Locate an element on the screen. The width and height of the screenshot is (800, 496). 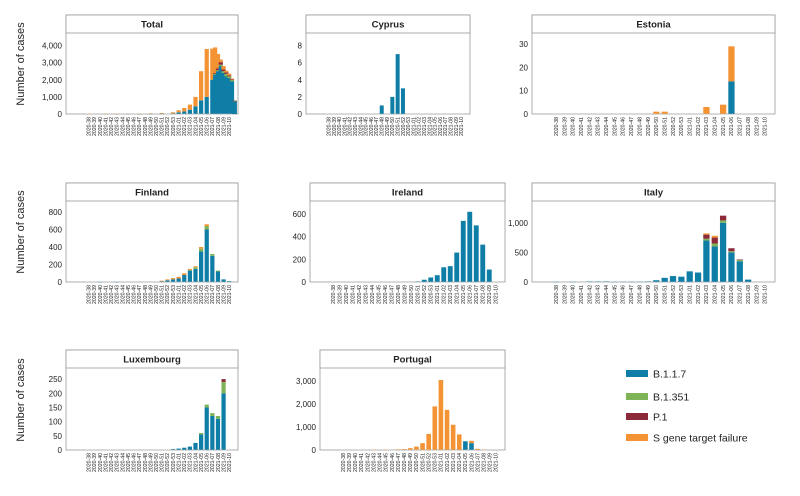
x-tick-label: 2020-44 is located at coordinates (123, 126).